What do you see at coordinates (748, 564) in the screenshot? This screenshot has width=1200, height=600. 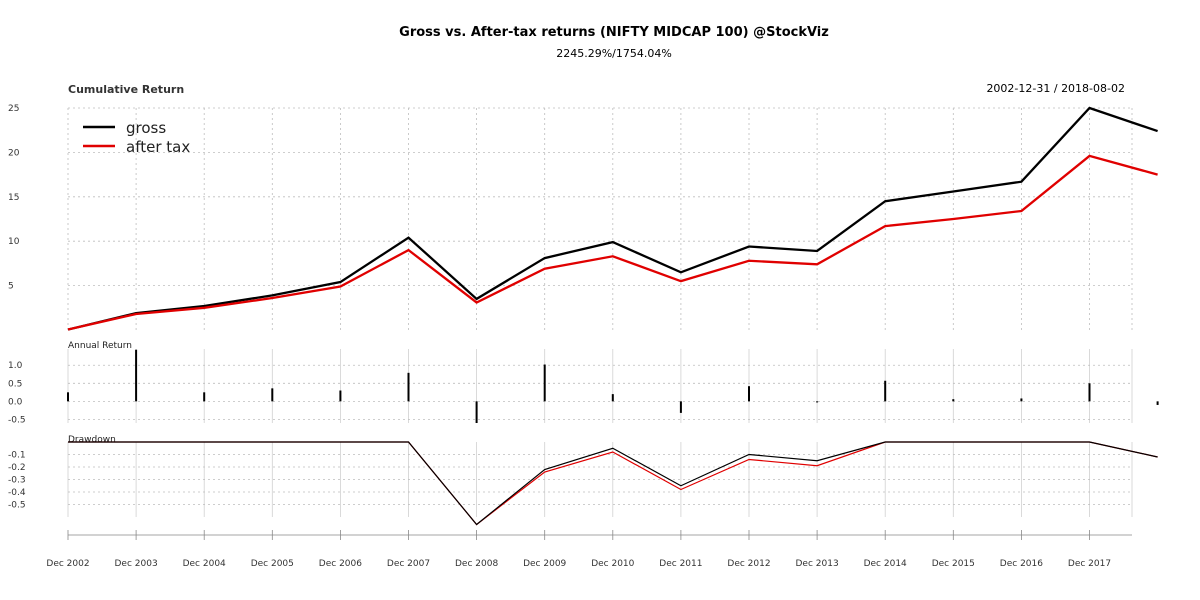 I see `x-tick-label: Dec 2012` at bounding box center [748, 564].